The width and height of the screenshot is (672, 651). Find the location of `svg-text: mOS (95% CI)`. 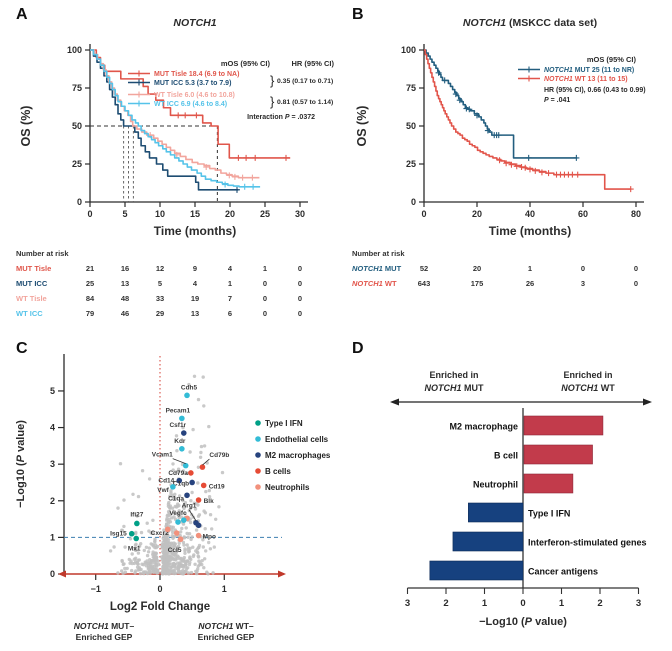

svg-text: mOS (95% CI) is located at coordinates (246, 63).